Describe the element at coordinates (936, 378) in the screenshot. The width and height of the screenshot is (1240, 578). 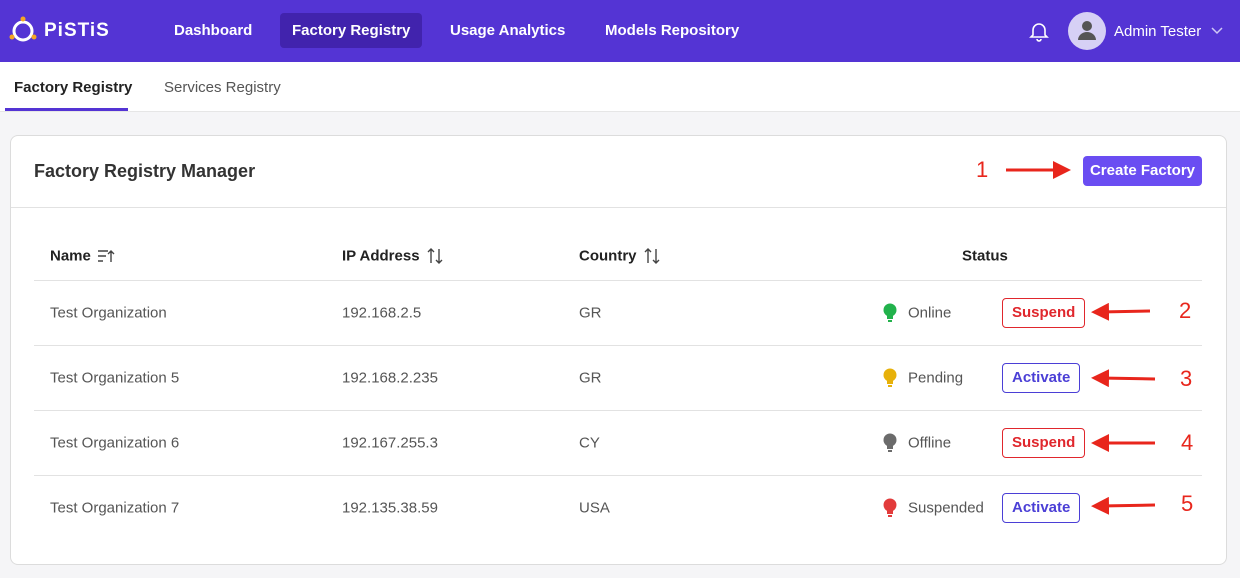
I see `status-text: Pending` at that location.